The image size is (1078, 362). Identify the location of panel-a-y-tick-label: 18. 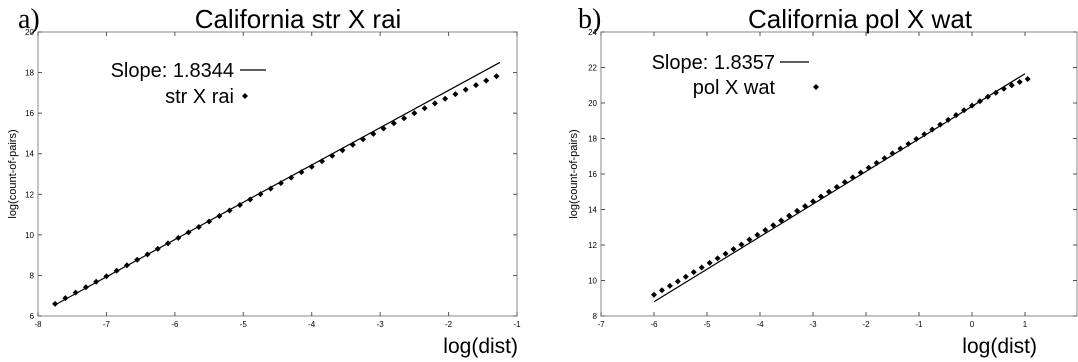
(29, 73).